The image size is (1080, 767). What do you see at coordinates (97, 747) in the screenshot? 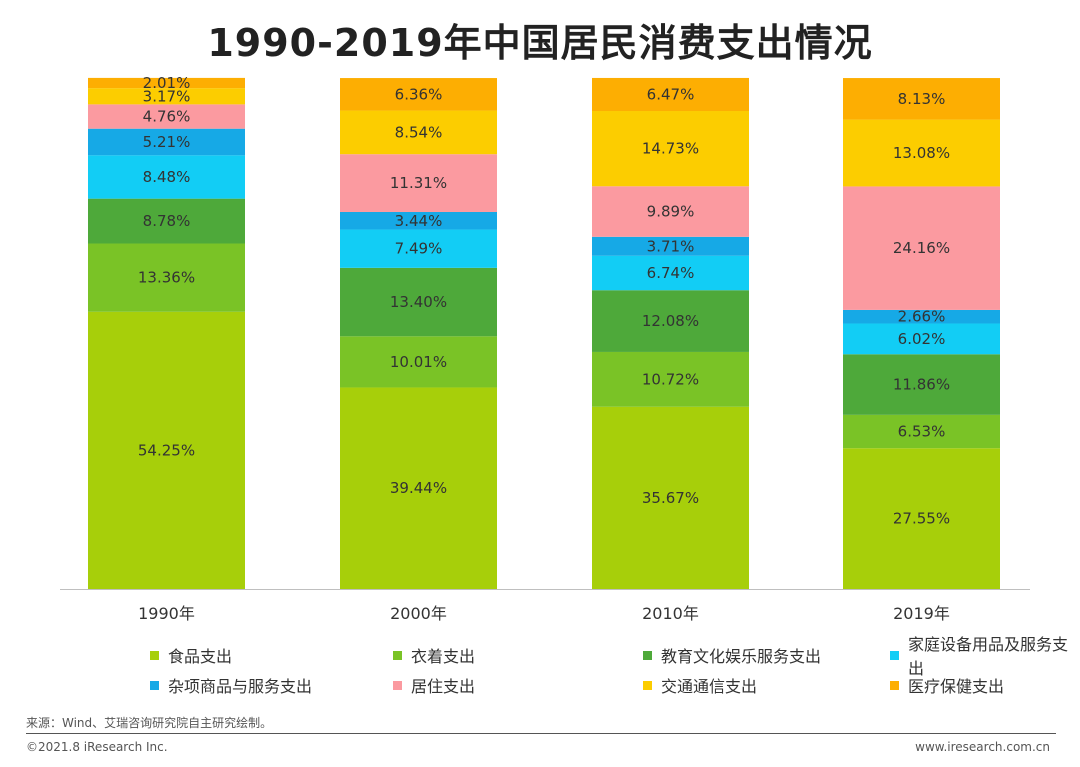
I see `copyright-text: ©2021.8 iResearch Inc.` at bounding box center [97, 747].